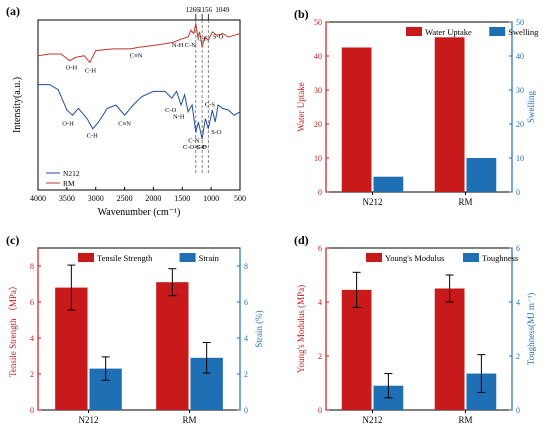 This screenshot has width=550, height=430. I want to click on y-tick-label-b: 30, so click(318, 90).